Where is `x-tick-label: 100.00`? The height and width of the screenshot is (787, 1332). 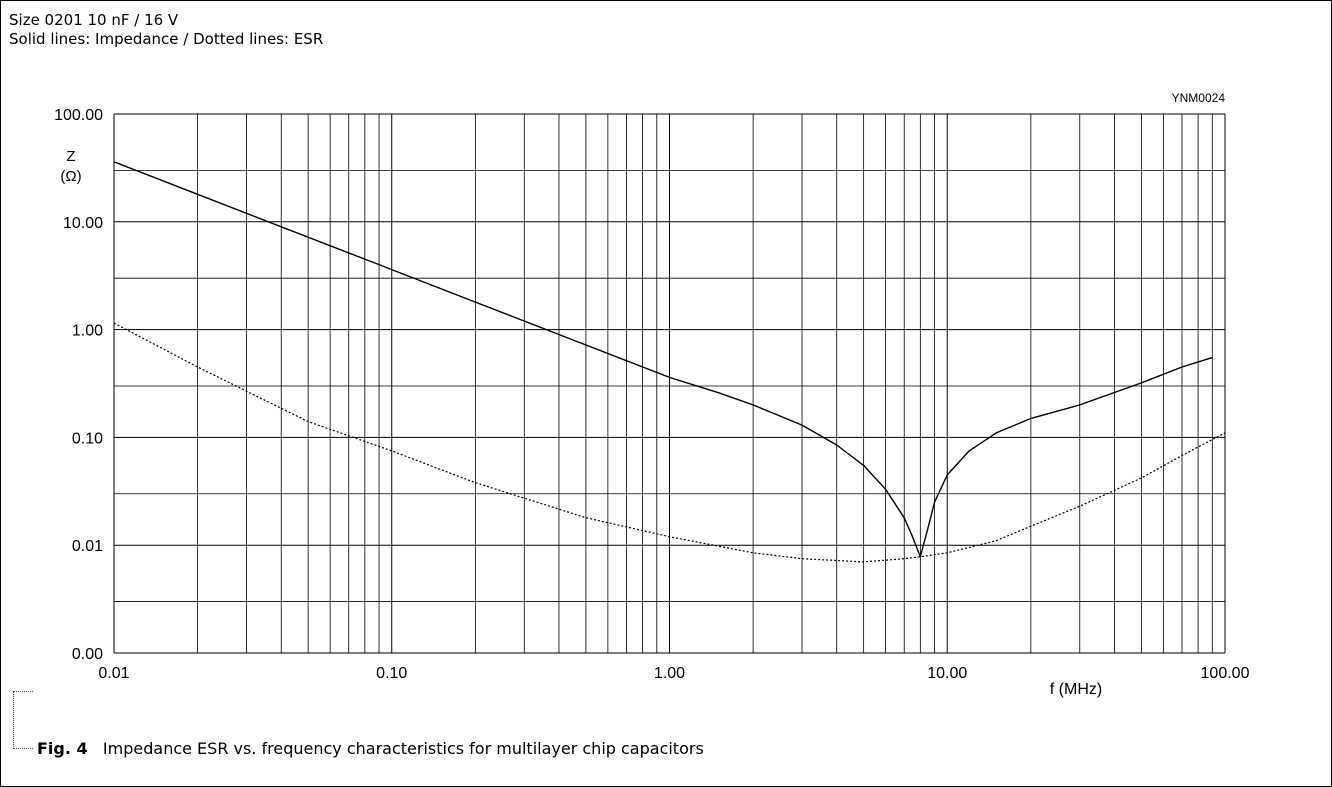
x-tick-label: 100.00 is located at coordinates (1225, 673).